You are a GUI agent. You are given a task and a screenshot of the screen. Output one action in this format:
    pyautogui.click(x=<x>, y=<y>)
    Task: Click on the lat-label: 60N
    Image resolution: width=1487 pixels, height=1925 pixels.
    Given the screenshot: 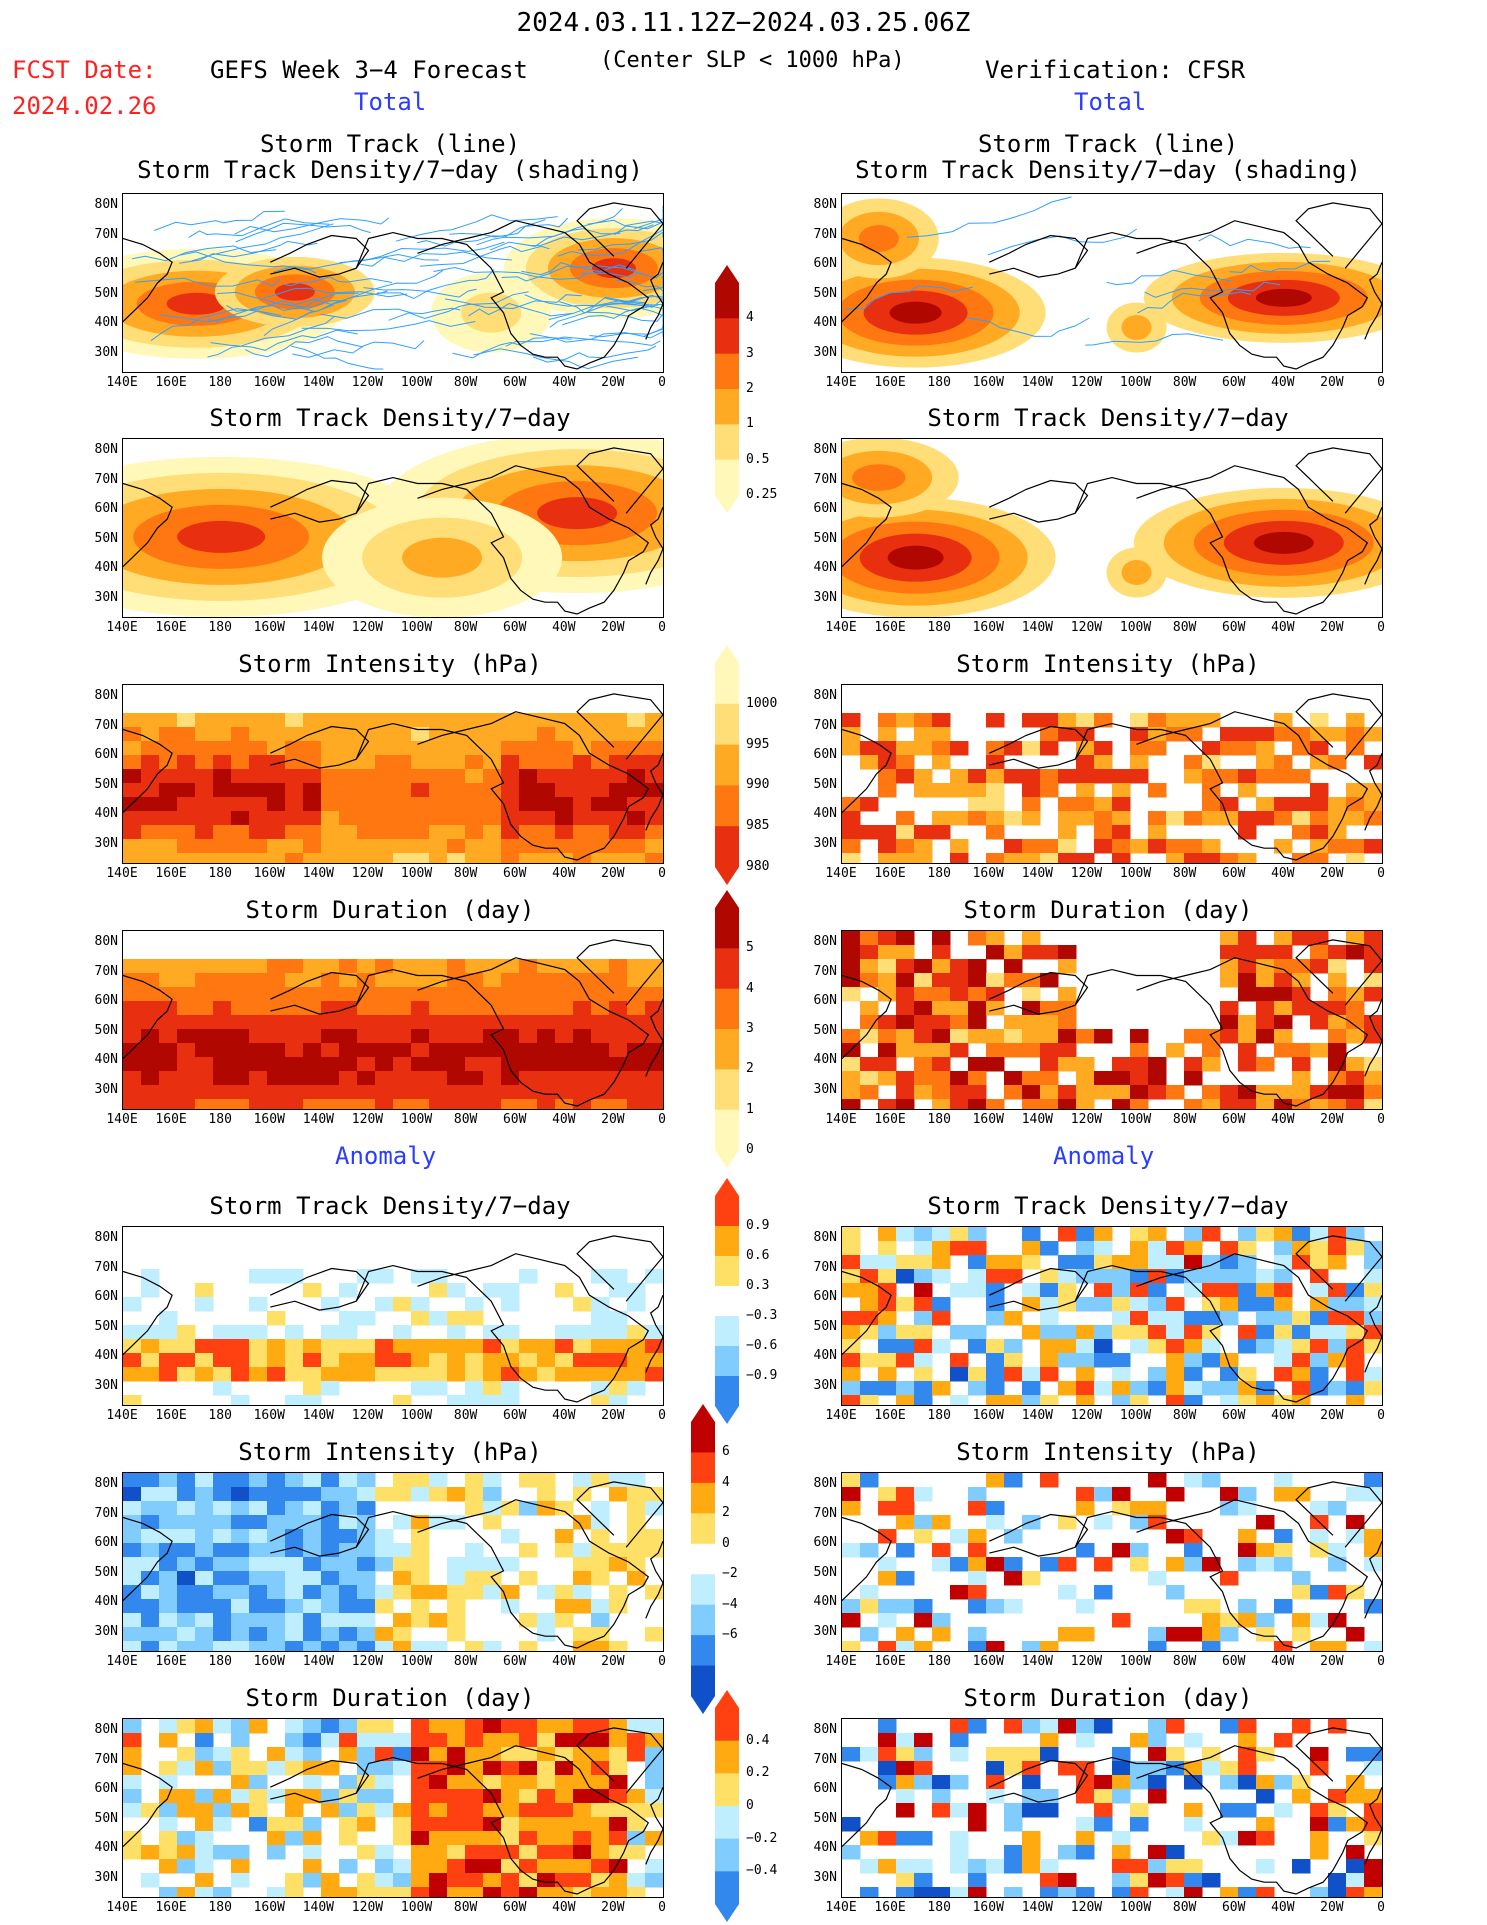 What is the action you would take?
    pyautogui.click(x=825, y=1296)
    